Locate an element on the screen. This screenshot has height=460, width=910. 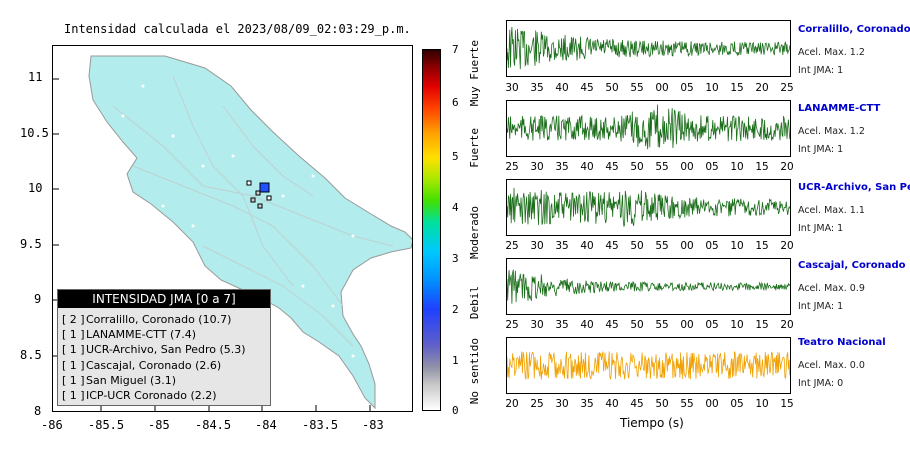
x-tick-85-5: -85.5 is located at coordinates (106, 425).